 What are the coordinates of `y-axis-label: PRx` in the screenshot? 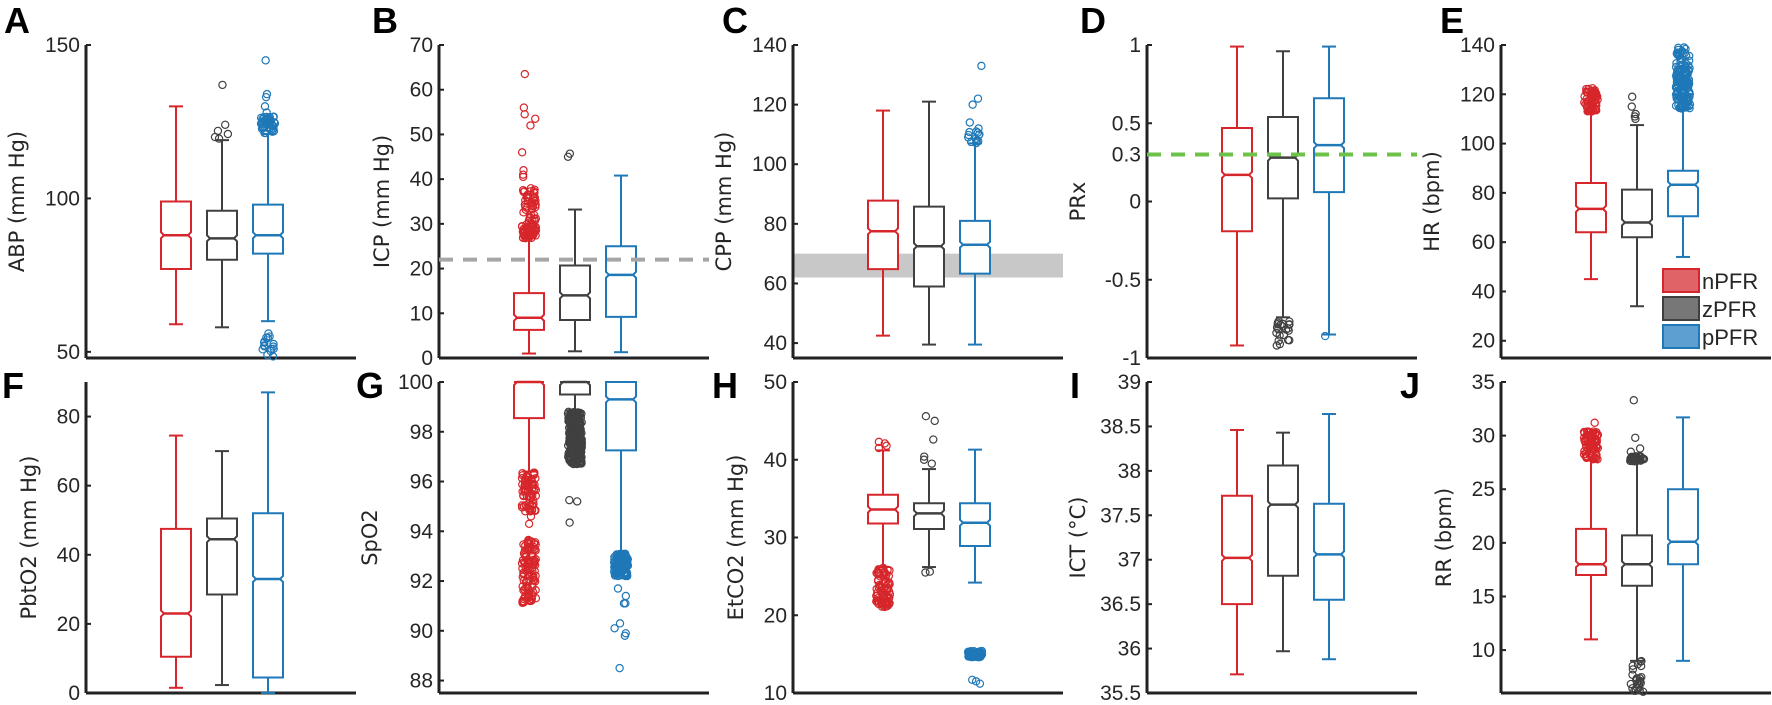 It's located at (1078, 202).